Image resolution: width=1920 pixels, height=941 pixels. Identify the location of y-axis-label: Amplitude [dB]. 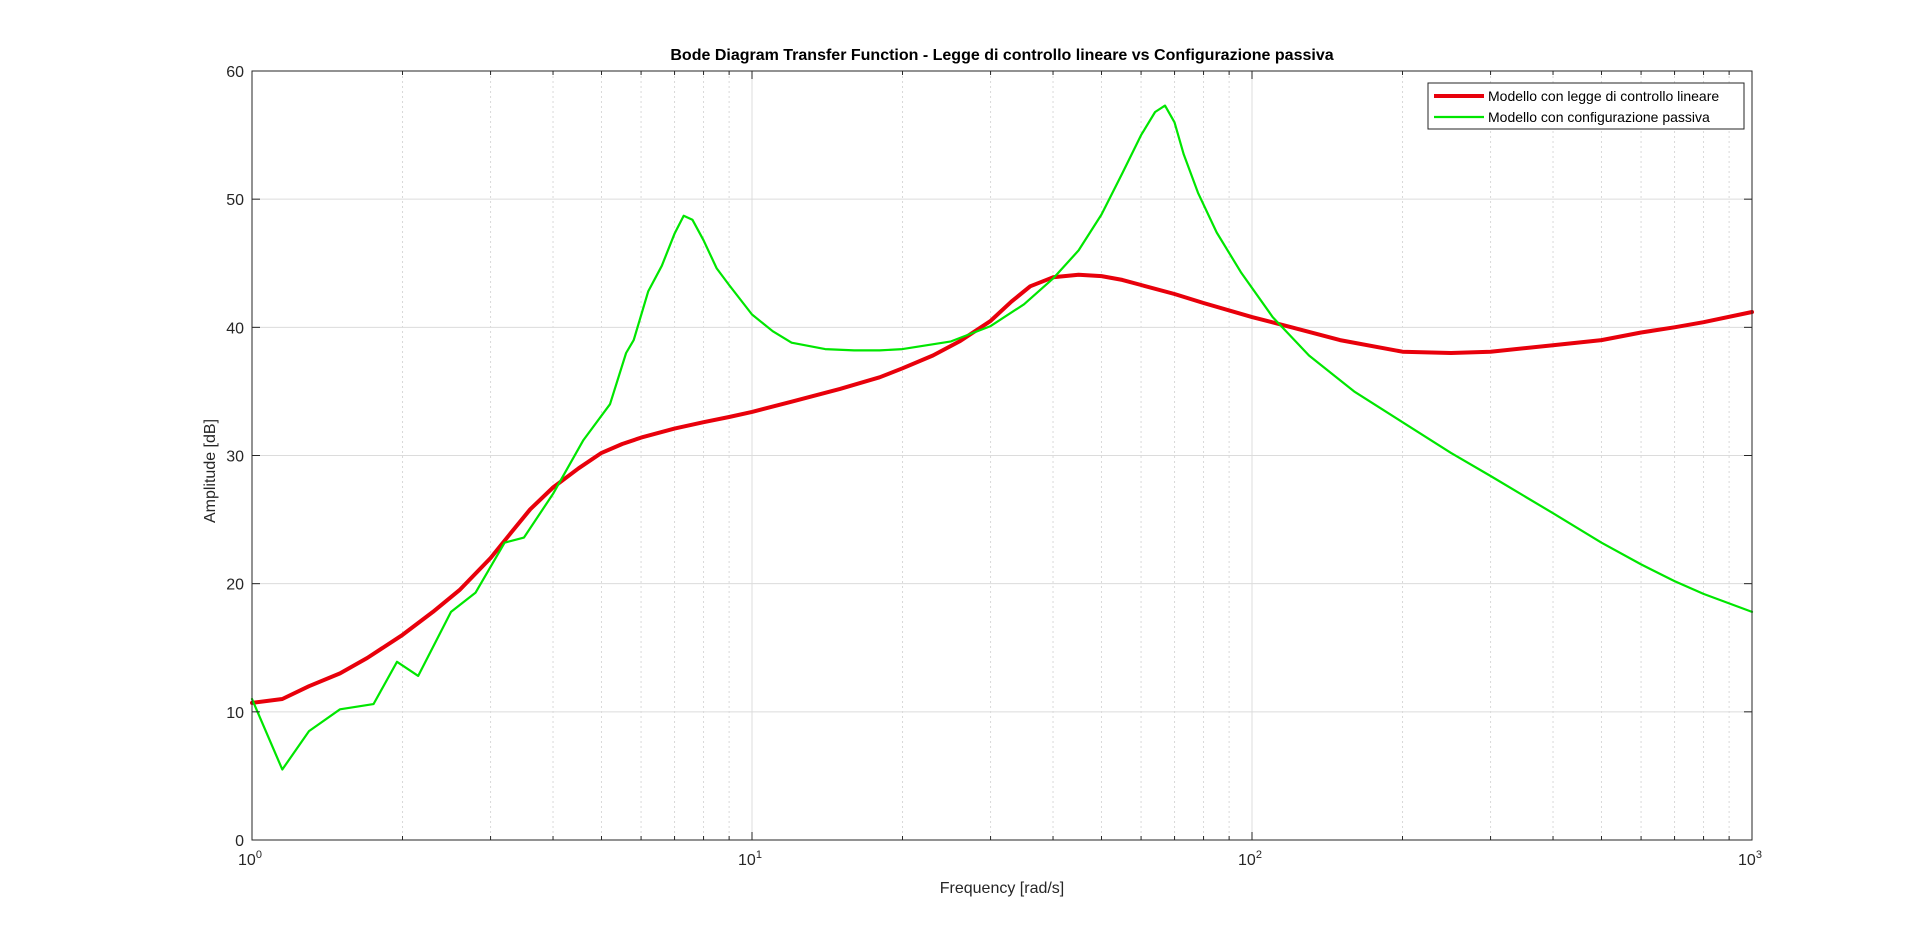
(210, 471).